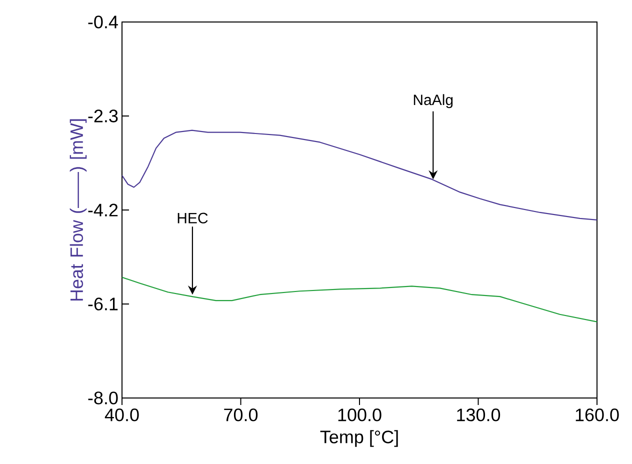 The width and height of the screenshot is (632, 464). I want to click on x-axis-title: Temp [°C], so click(359, 438).